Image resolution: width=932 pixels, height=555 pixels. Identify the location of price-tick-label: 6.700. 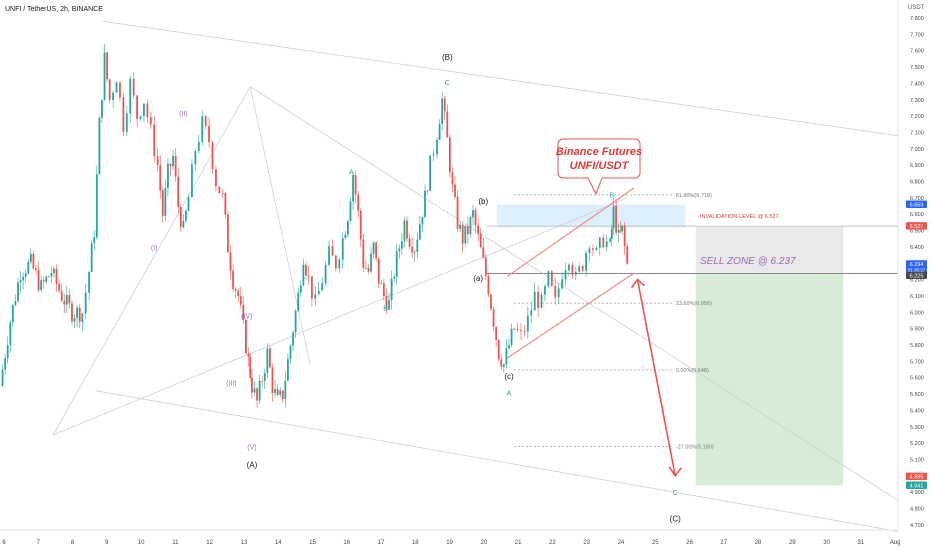
(917, 199).